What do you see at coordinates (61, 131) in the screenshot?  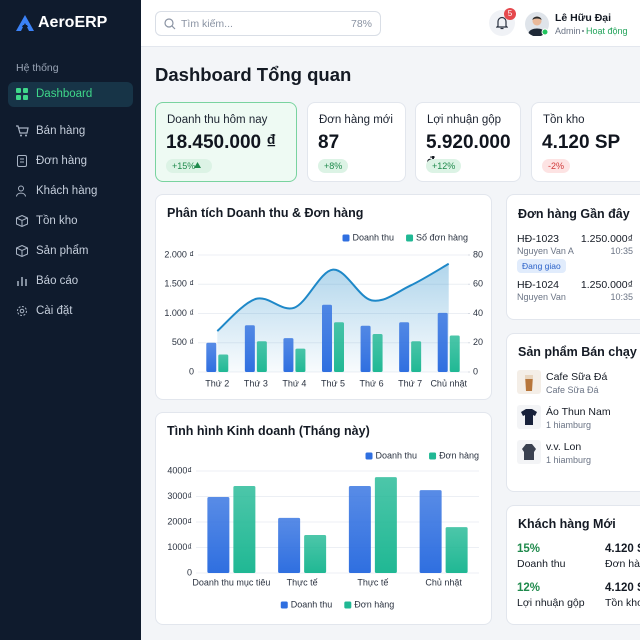 I see `nav-label: Bán hàng` at bounding box center [61, 131].